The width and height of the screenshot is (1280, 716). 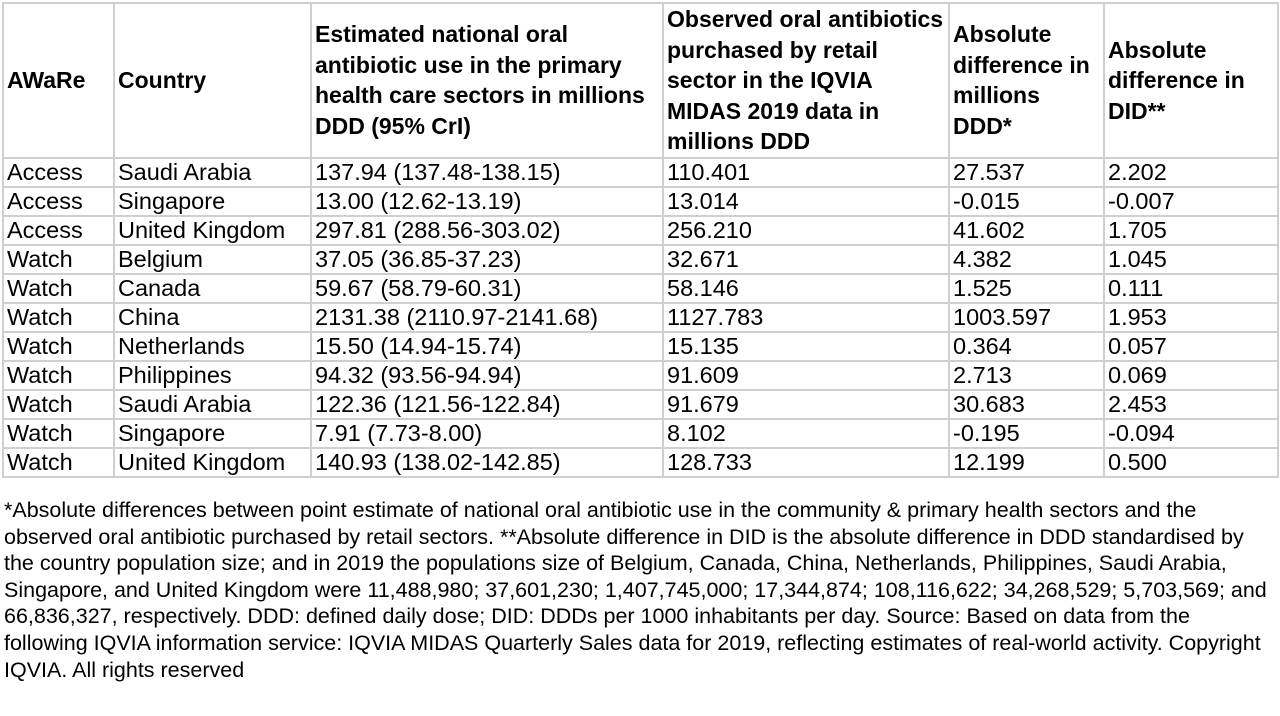 I want to click on estimated-use-cell: 297.81 (288.56-303.02), so click(x=487, y=230).